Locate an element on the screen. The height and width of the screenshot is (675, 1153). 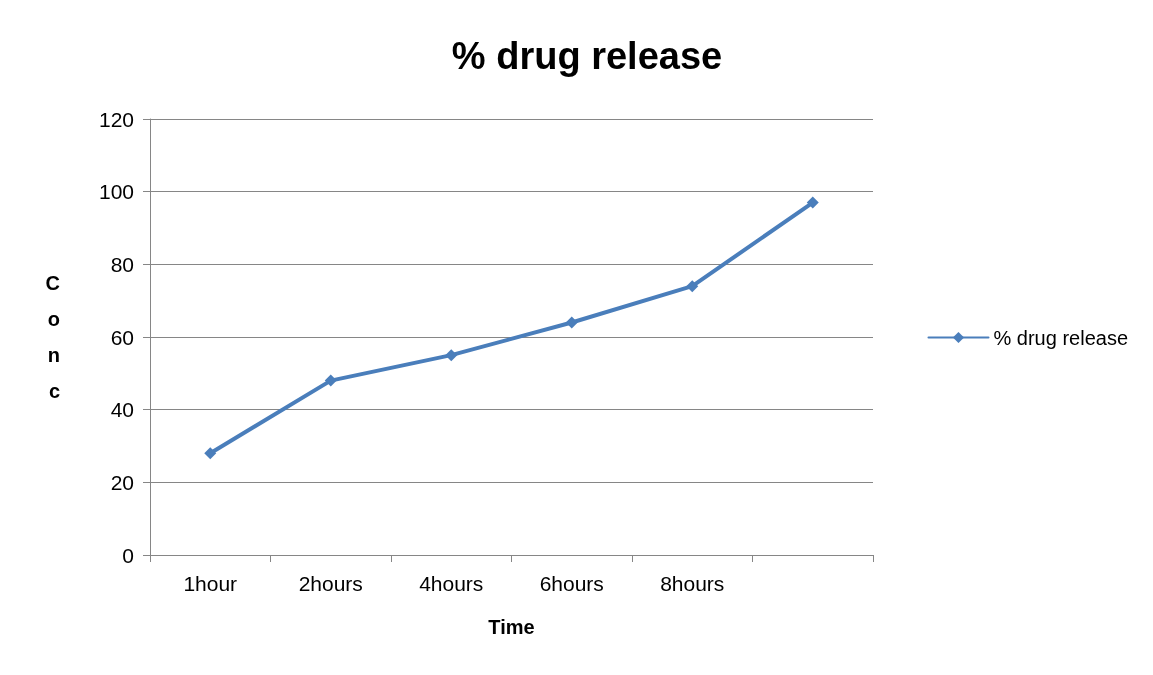
y-tick-label: 40 is located at coordinates (122, 410).